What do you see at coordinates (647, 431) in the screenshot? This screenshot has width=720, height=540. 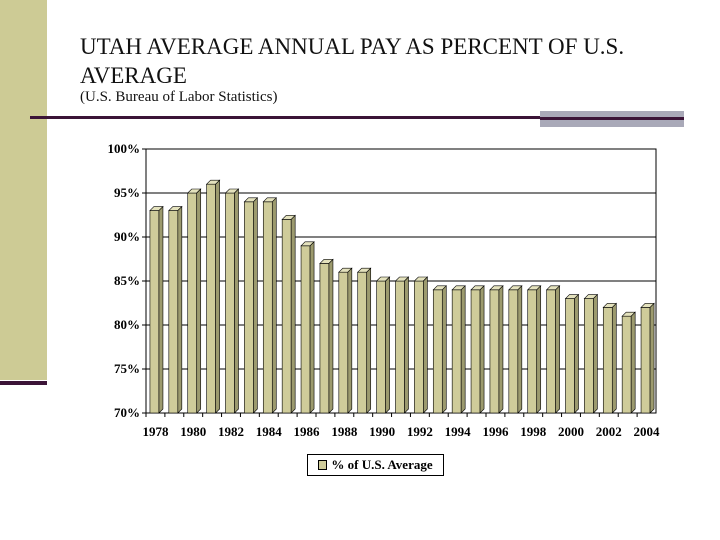 I see `x-tick-label: 2004` at bounding box center [647, 431].